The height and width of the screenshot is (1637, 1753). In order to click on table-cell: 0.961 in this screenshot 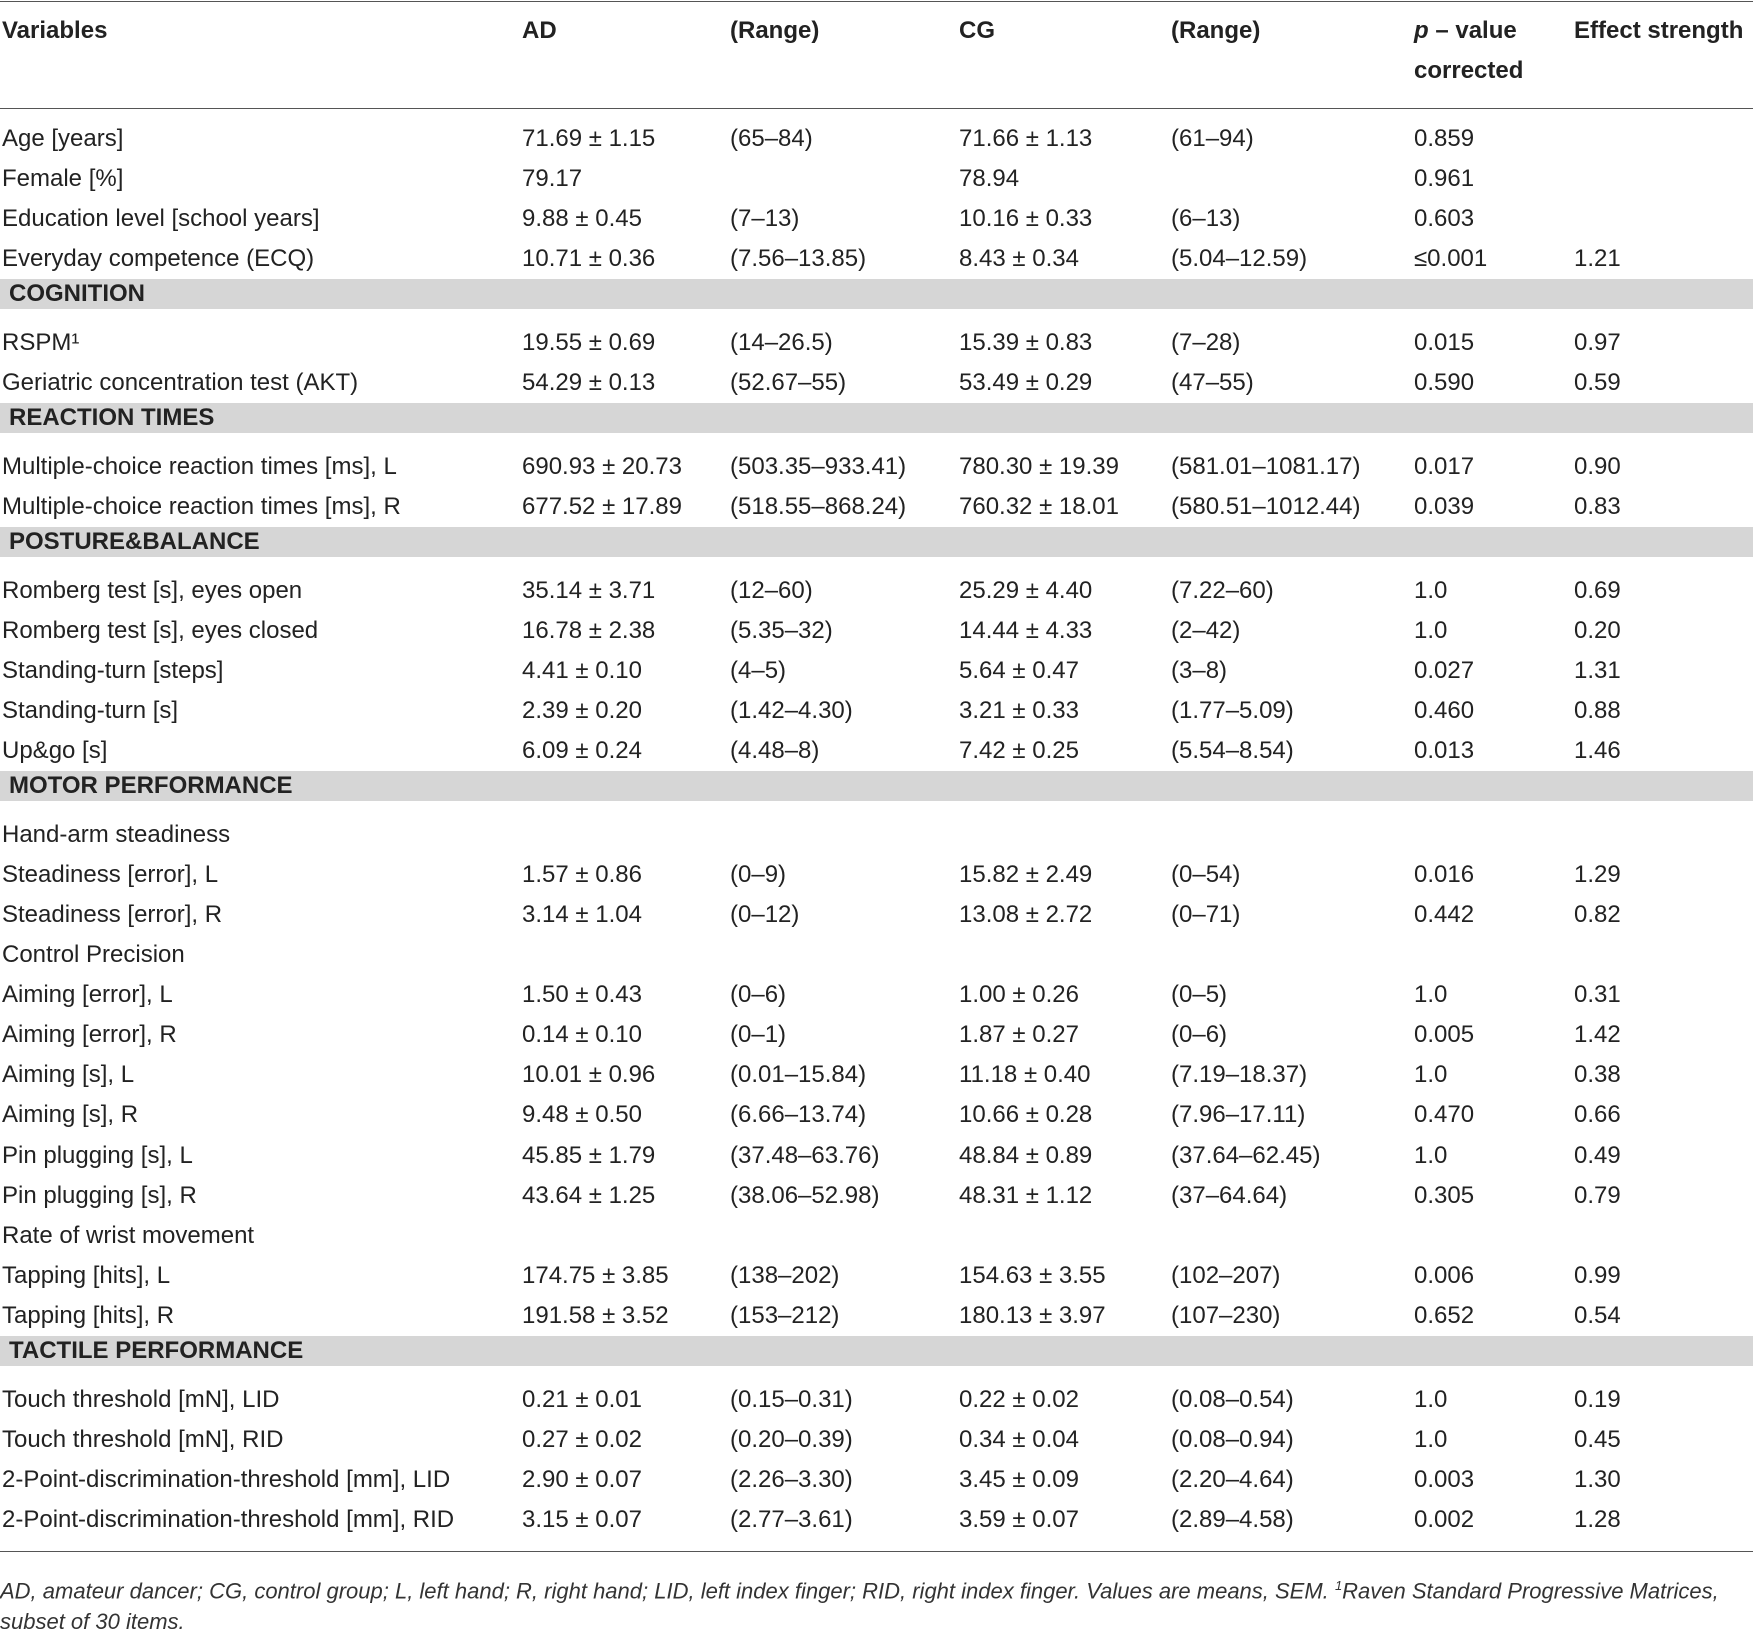, I will do `click(1444, 179)`.